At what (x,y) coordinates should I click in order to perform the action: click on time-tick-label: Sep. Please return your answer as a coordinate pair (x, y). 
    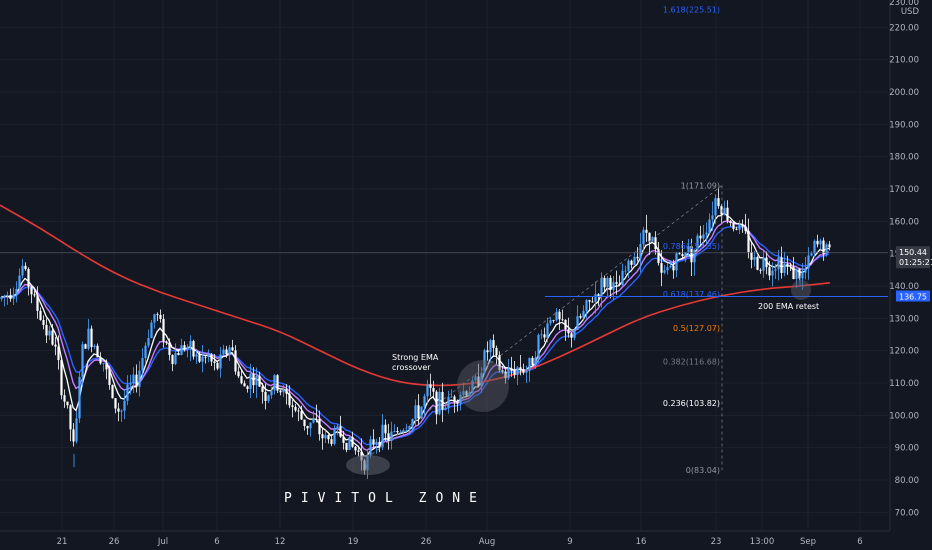
    Looking at the image, I should click on (808, 542).